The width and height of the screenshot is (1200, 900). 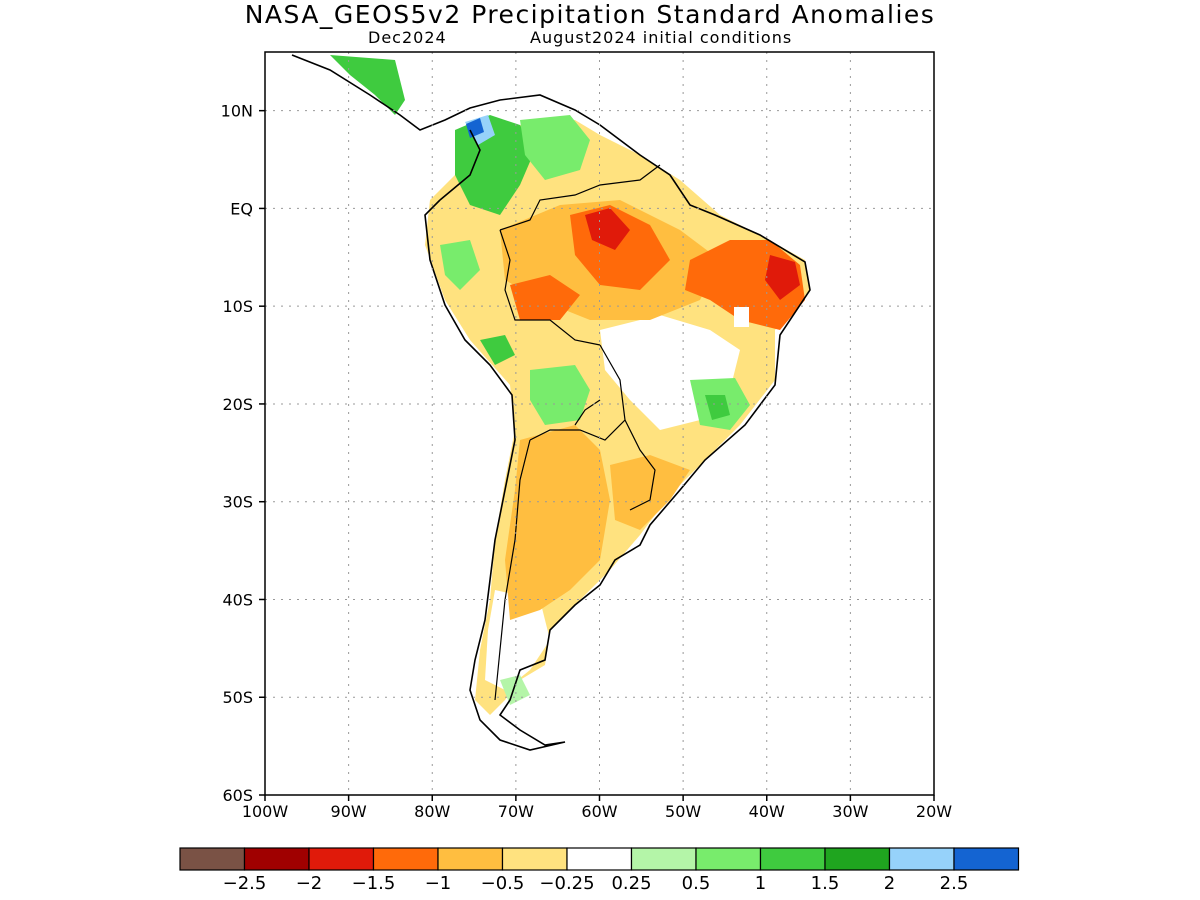 What do you see at coordinates (631, 883) in the screenshot?
I see `colorbar-label: 0.25` at bounding box center [631, 883].